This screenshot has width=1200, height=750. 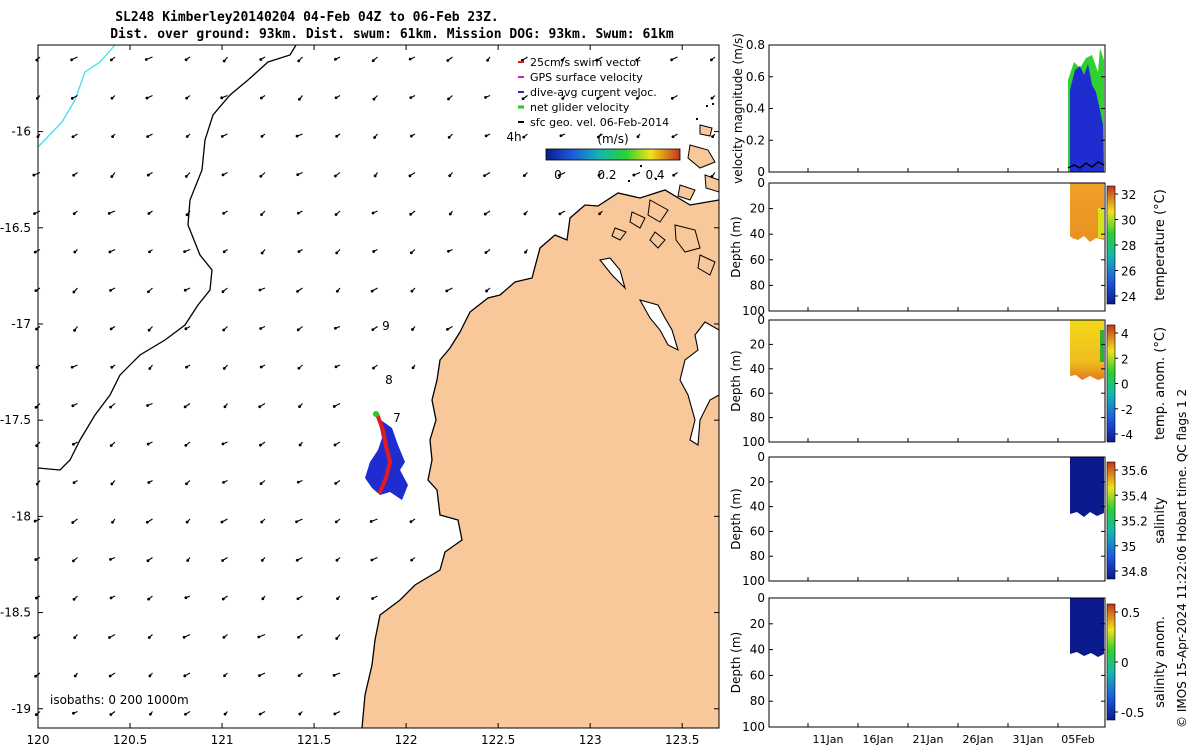 What do you see at coordinates (757, 393) in the screenshot?
I see `panel2-ytick-label-3: 60` at bounding box center [757, 393].